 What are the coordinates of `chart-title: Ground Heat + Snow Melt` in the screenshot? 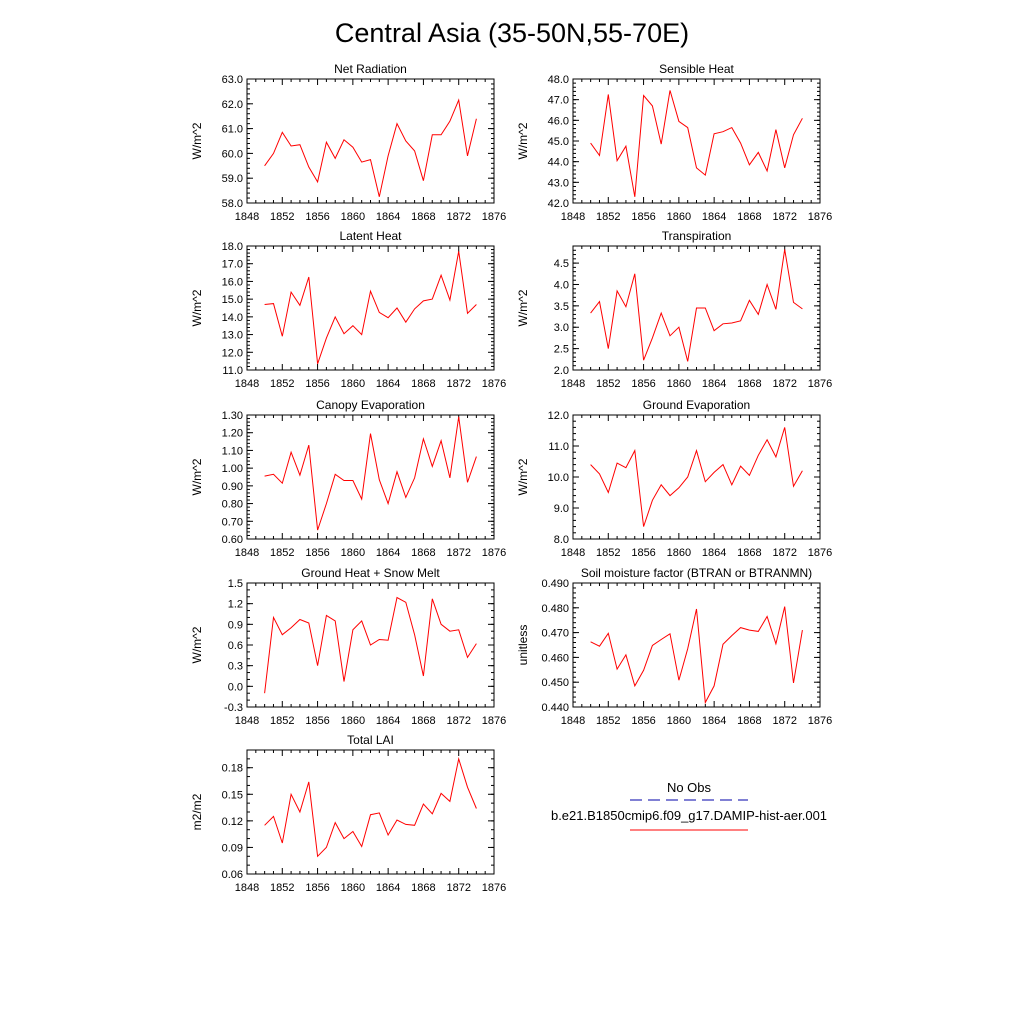 It's located at (370, 573).